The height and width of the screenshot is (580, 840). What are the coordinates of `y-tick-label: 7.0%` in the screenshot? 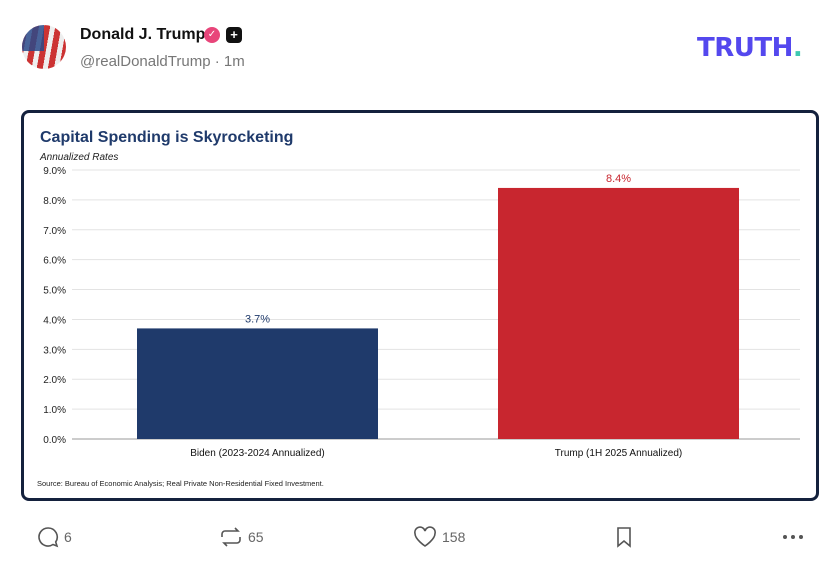 It's located at (54, 231).